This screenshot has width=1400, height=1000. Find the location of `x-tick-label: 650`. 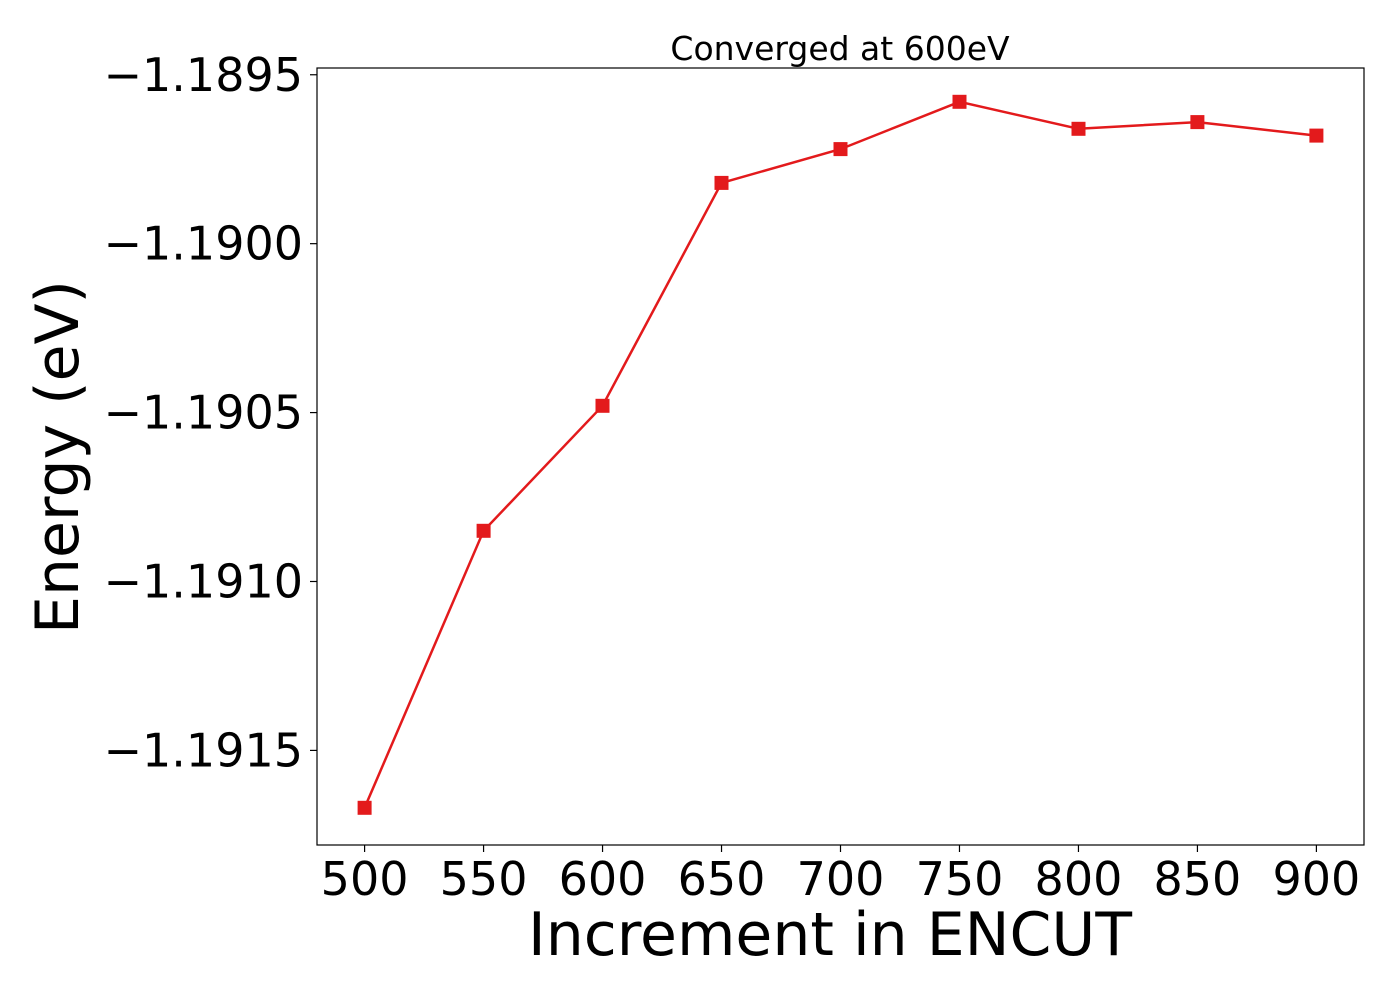

x-tick-label: 650 is located at coordinates (722, 879).